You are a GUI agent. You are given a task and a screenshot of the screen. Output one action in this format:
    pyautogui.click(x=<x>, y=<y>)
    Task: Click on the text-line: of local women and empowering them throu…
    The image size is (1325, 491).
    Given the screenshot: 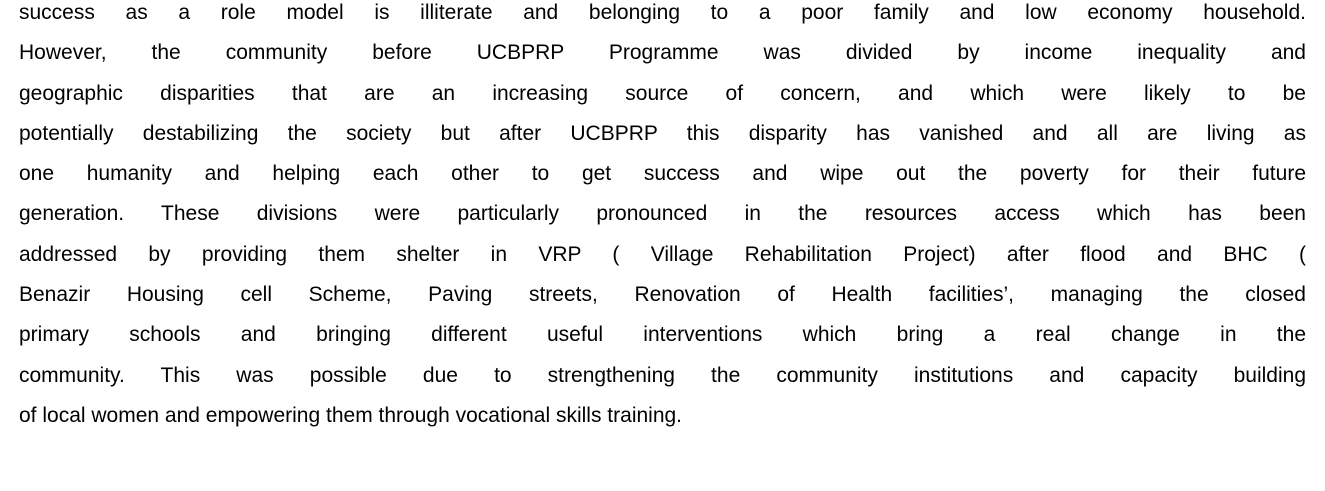 What is the action you would take?
    pyautogui.click(x=351, y=415)
    